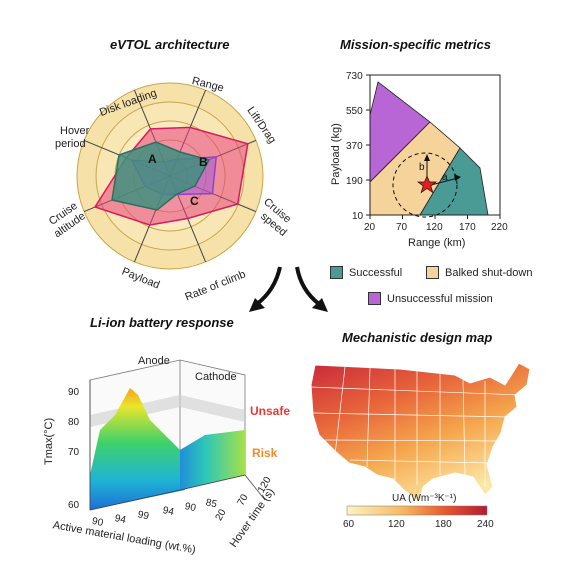 This screenshot has width=580, height=566. Describe the element at coordinates (252, 517) in the screenshot. I see `battery-ylabel: Hover time (s)` at that location.